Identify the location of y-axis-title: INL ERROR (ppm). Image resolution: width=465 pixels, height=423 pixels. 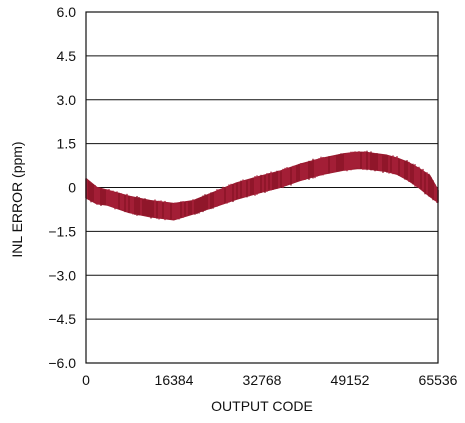
(17, 199).